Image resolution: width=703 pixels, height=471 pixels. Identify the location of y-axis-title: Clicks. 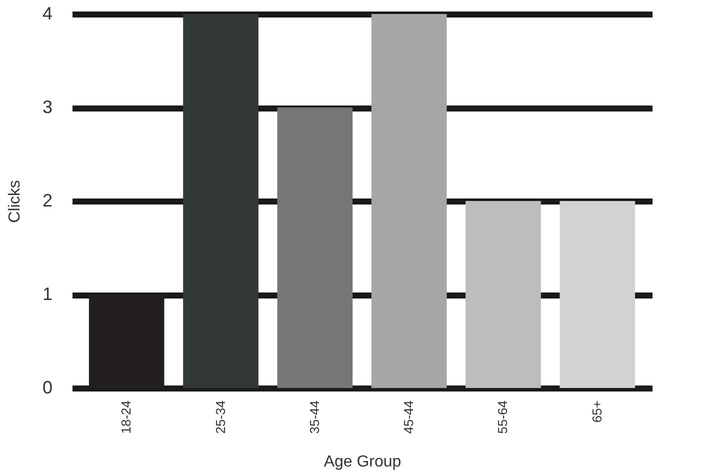
(15, 201).